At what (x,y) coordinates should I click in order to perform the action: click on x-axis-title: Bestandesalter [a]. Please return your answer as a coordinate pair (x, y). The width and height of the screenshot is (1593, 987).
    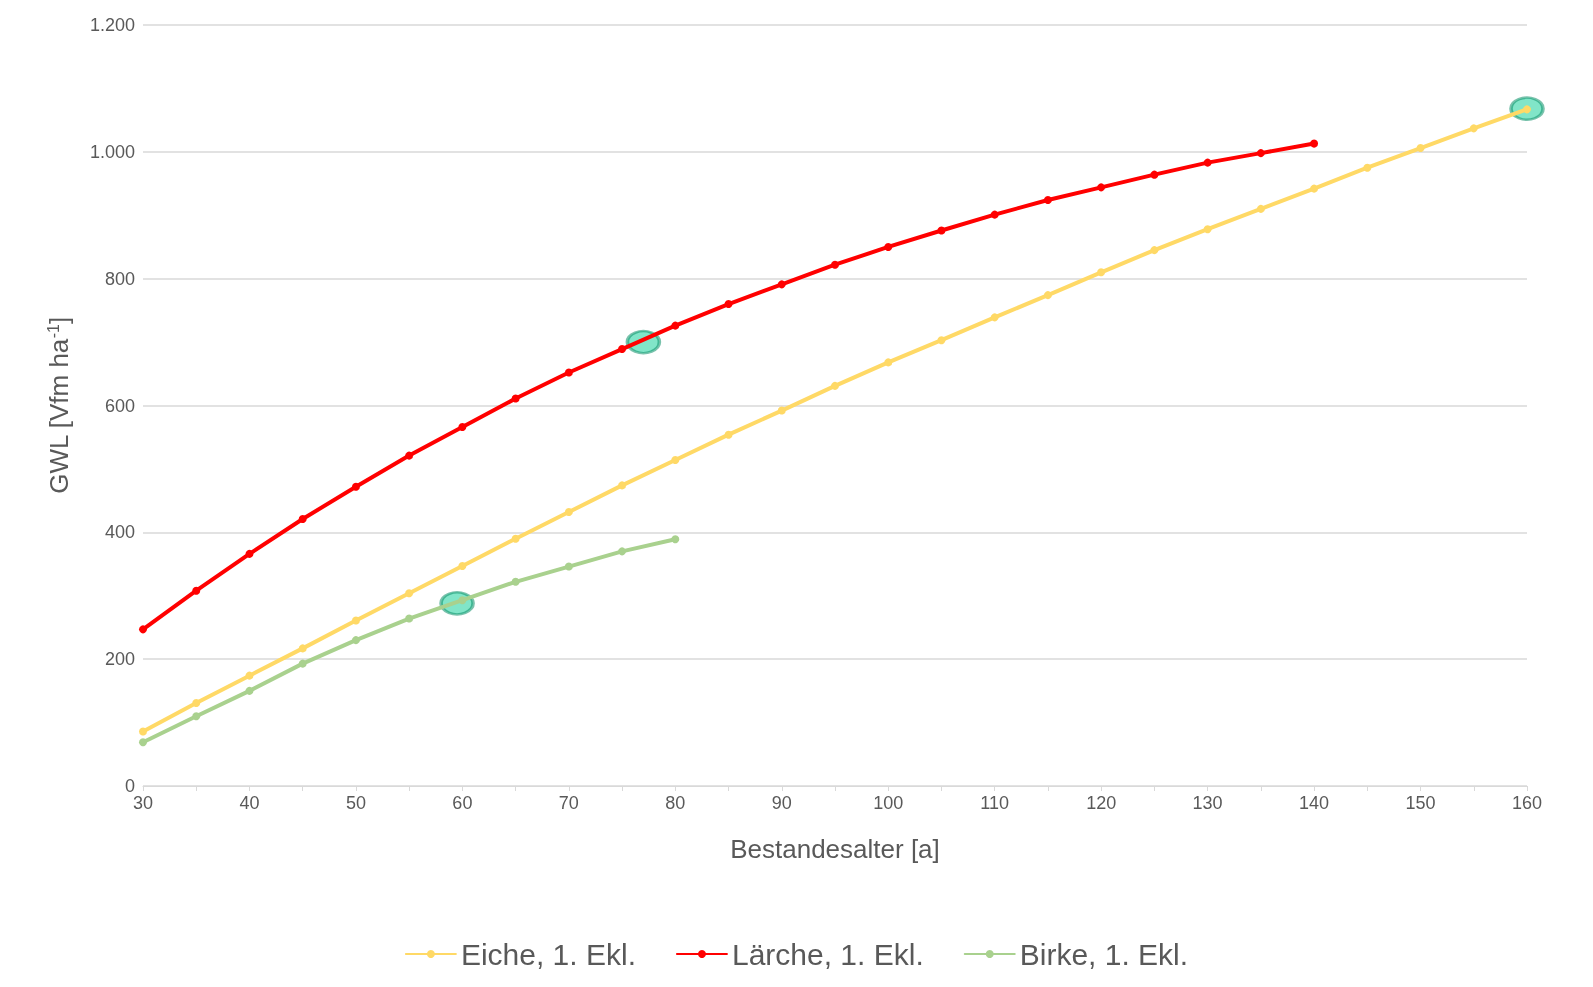
    Looking at the image, I should click on (835, 849).